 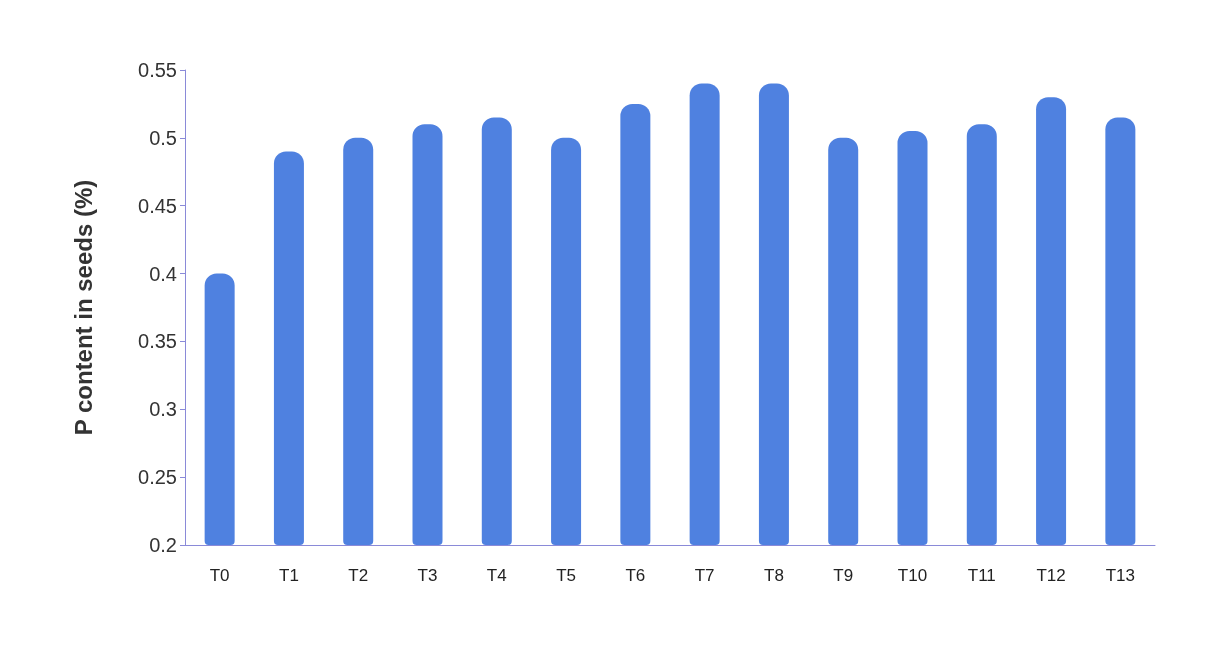 What do you see at coordinates (566, 575) in the screenshot?
I see `x-tick-label: T5` at bounding box center [566, 575].